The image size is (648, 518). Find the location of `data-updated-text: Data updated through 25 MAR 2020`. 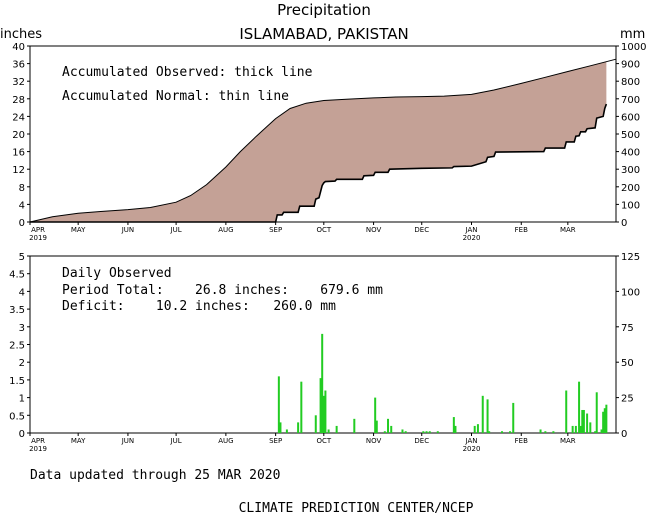

data-updated-text: Data updated through 25 MAR 2020 is located at coordinates (155, 475).